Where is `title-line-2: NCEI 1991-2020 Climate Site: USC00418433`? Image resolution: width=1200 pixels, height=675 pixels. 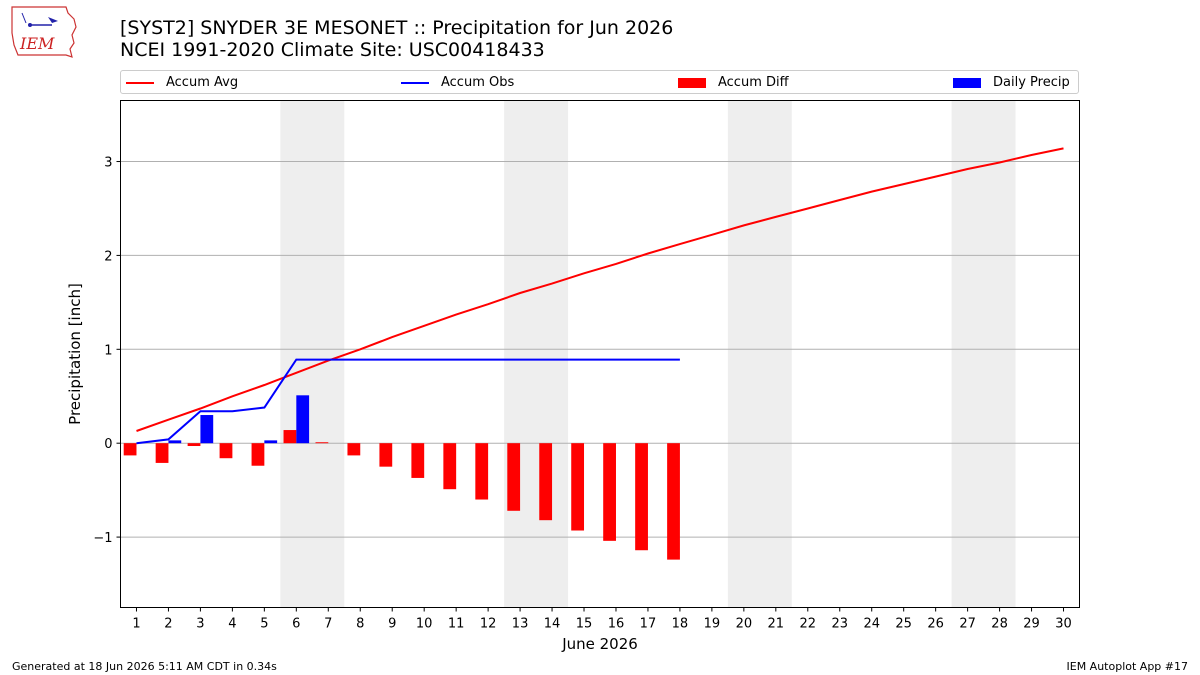 title-line-2: NCEI 1991-2020 Climate Site: USC00418433 is located at coordinates (332, 50).